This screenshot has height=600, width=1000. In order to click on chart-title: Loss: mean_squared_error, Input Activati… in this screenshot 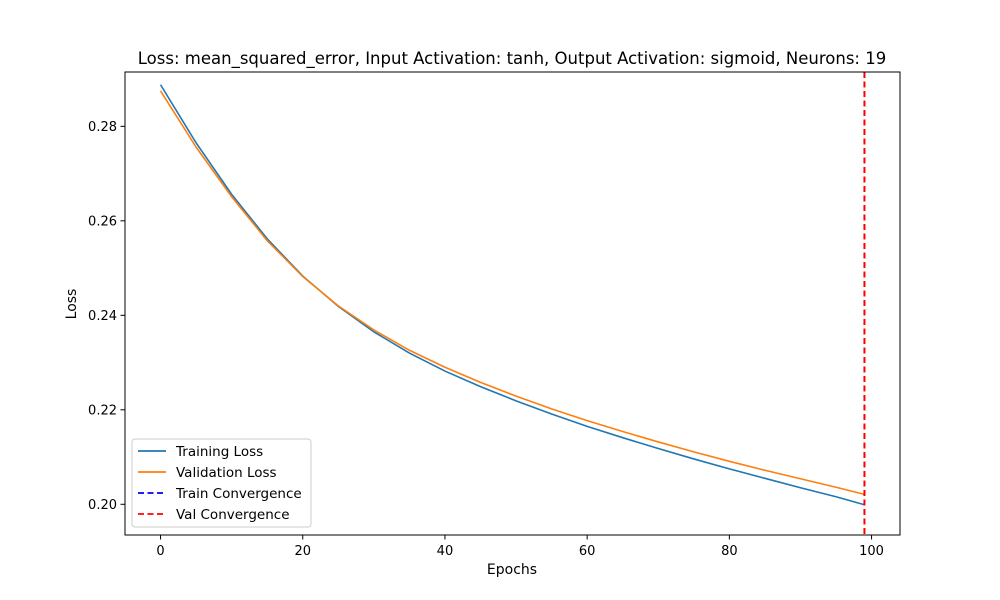, I will do `click(512, 59)`.